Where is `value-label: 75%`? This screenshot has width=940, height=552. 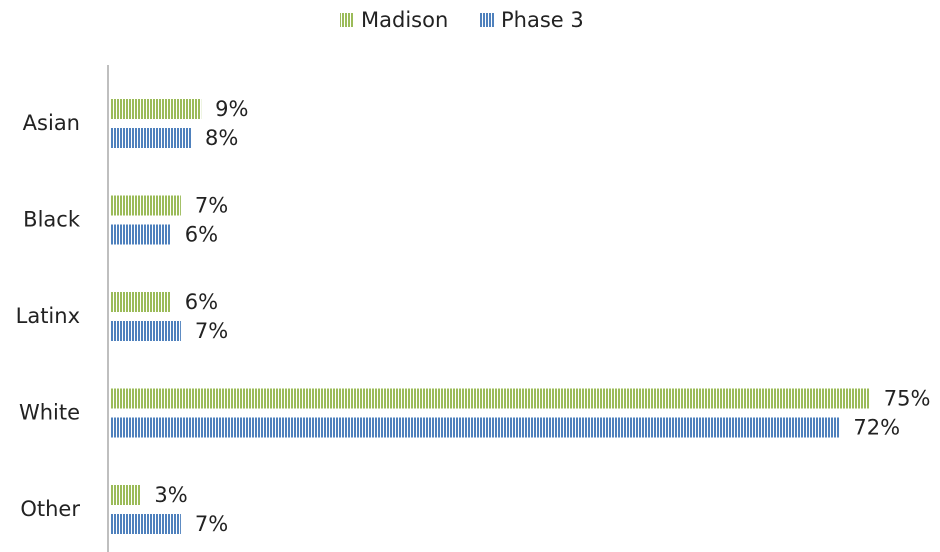 value-label: 75% is located at coordinates (907, 399).